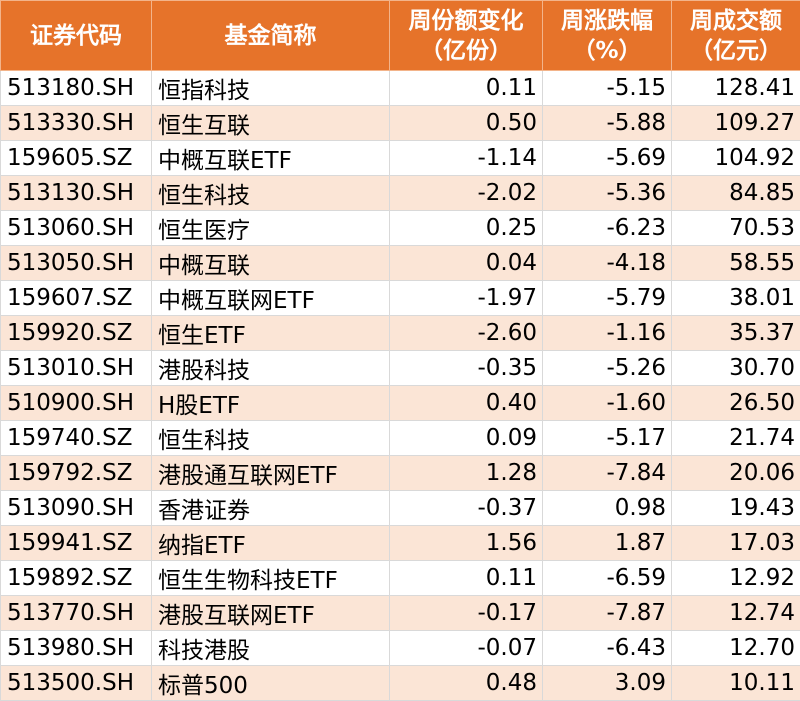 The height and width of the screenshot is (701, 800). What do you see at coordinates (271, 298) in the screenshot?
I see `cell-name: 中概互联网ETF` at bounding box center [271, 298].